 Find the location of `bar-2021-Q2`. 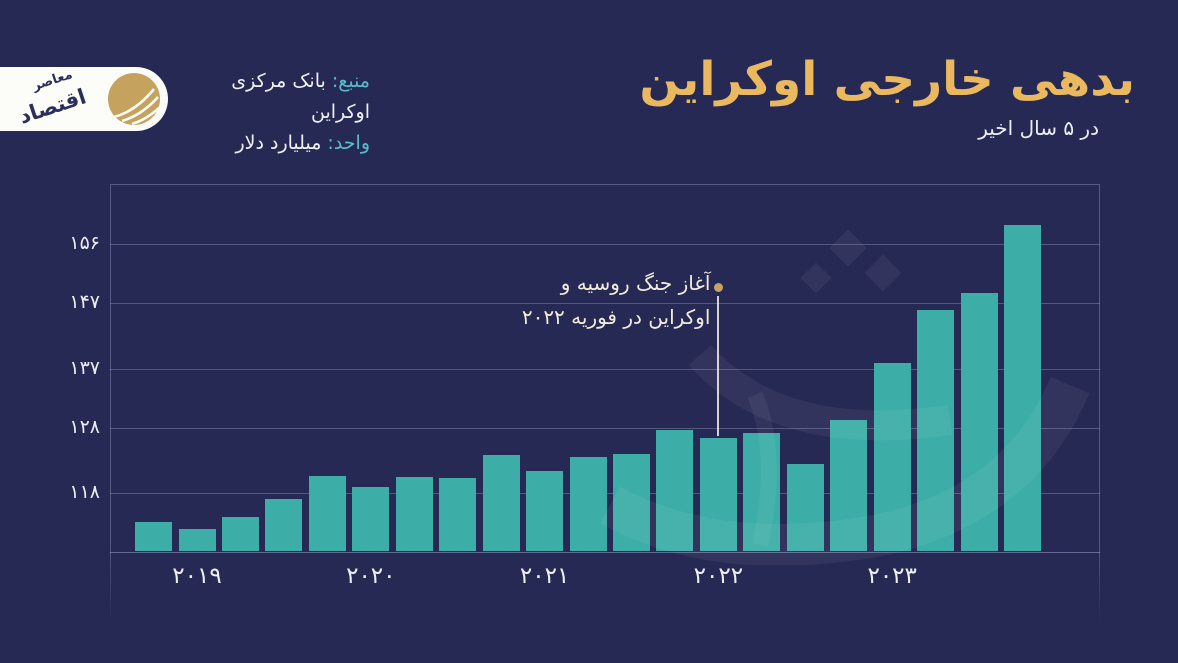

bar-2021-Q2 is located at coordinates (545, 511).